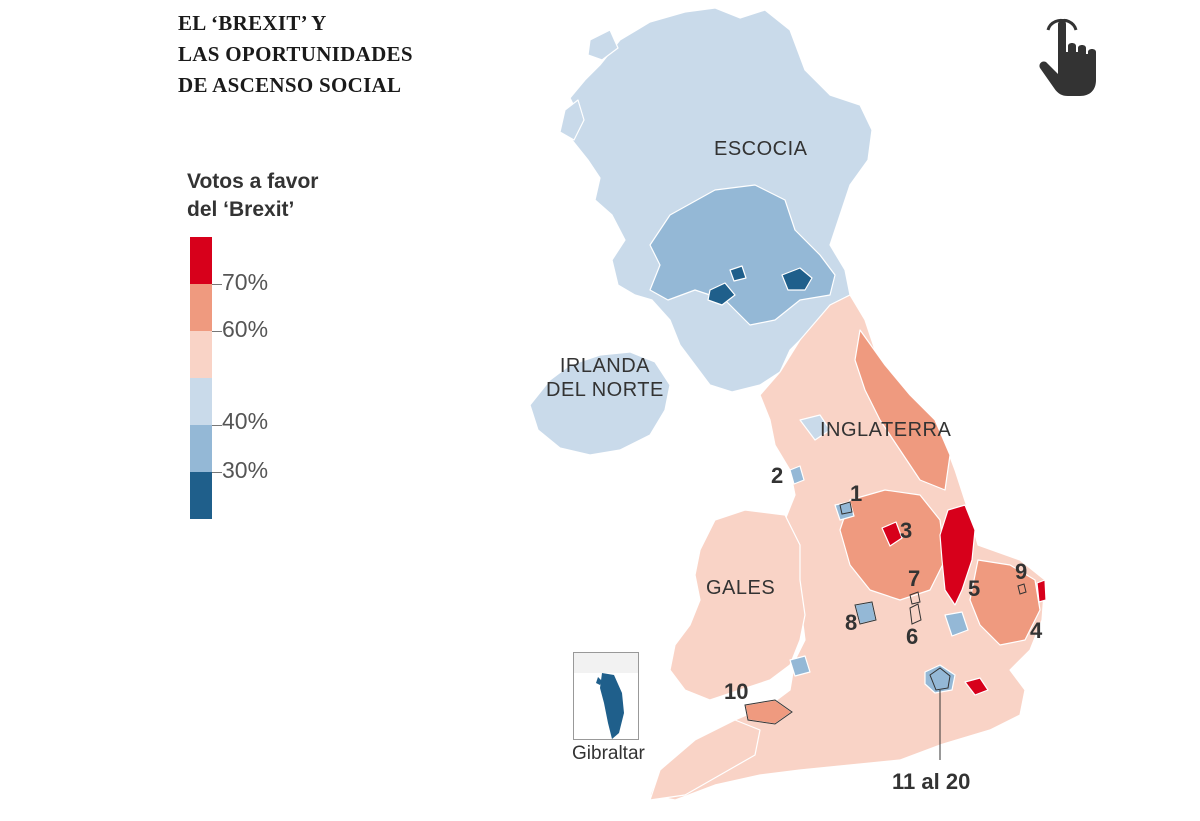 The height and width of the screenshot is (821, 1200). What do you see at coordinates (885, 630) in the screenshot?
I see `area-outlines` at bounding box center [885, 630].